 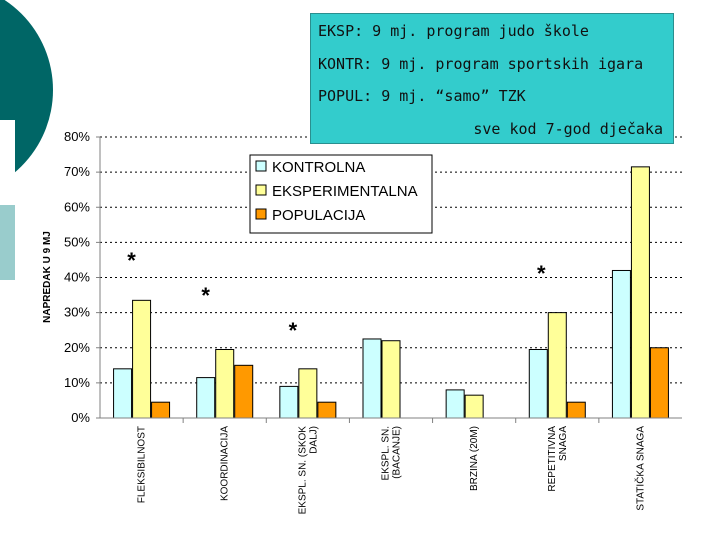 What do you see at coordinates (142, 464) in the screenshot?
I see `x-tick-label: FLEKSIBILNOST` at bounding box center [142, 464].